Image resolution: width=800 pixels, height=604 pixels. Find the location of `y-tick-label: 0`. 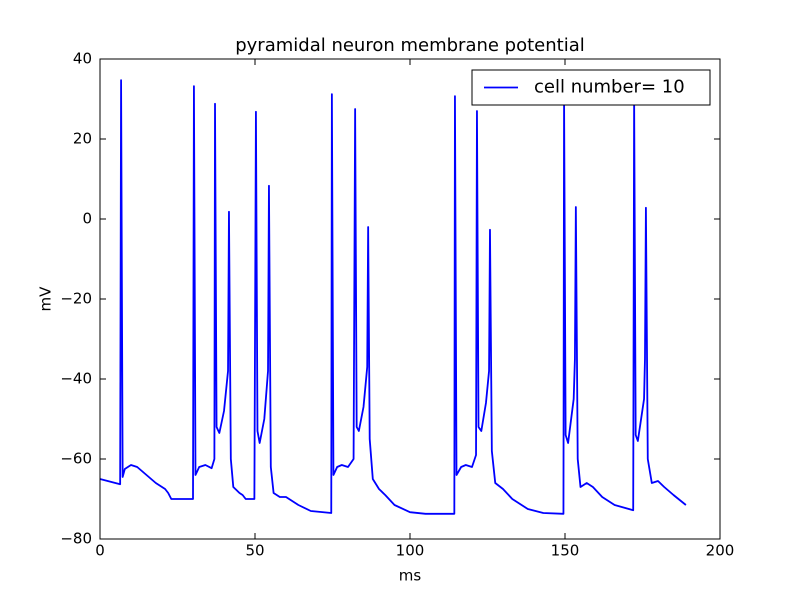

y-tick-label: 0 is located at coordinates (87, 219).